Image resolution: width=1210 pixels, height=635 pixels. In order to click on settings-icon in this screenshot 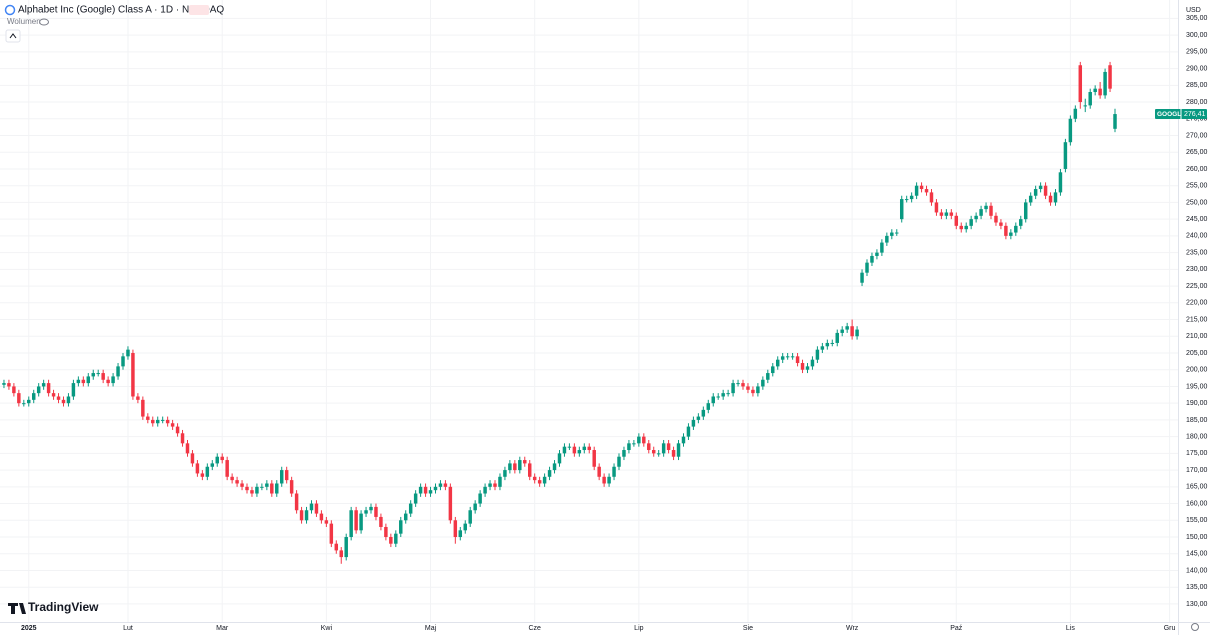, I will do `click(1195, 627)`.